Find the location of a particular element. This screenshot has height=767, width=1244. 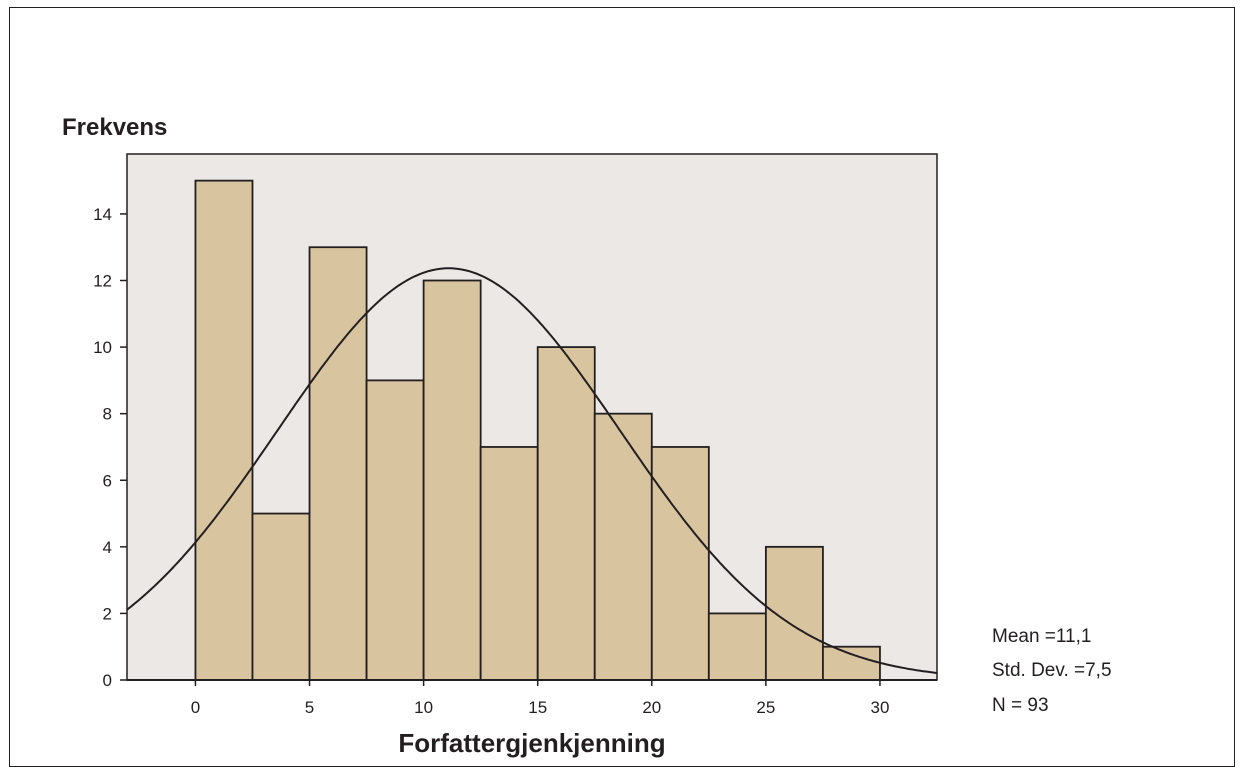

stat-mean: Mean =11,1 is located at coordinates (1041, 636).